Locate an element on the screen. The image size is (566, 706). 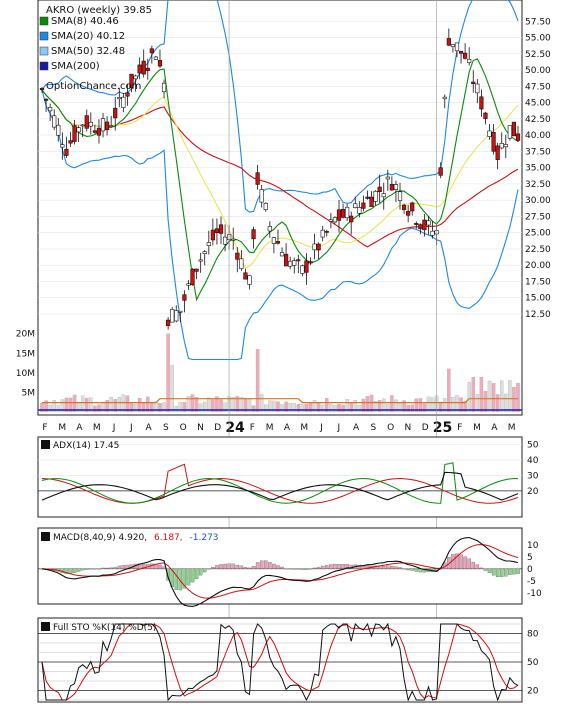
sto-lines is located at coordinates (280, 662).